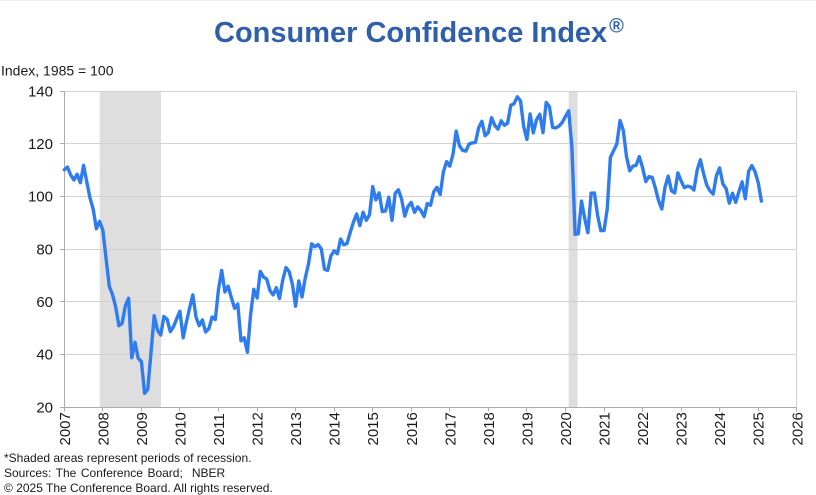  I want to click on svg-text: 2021, so click(605, 428).